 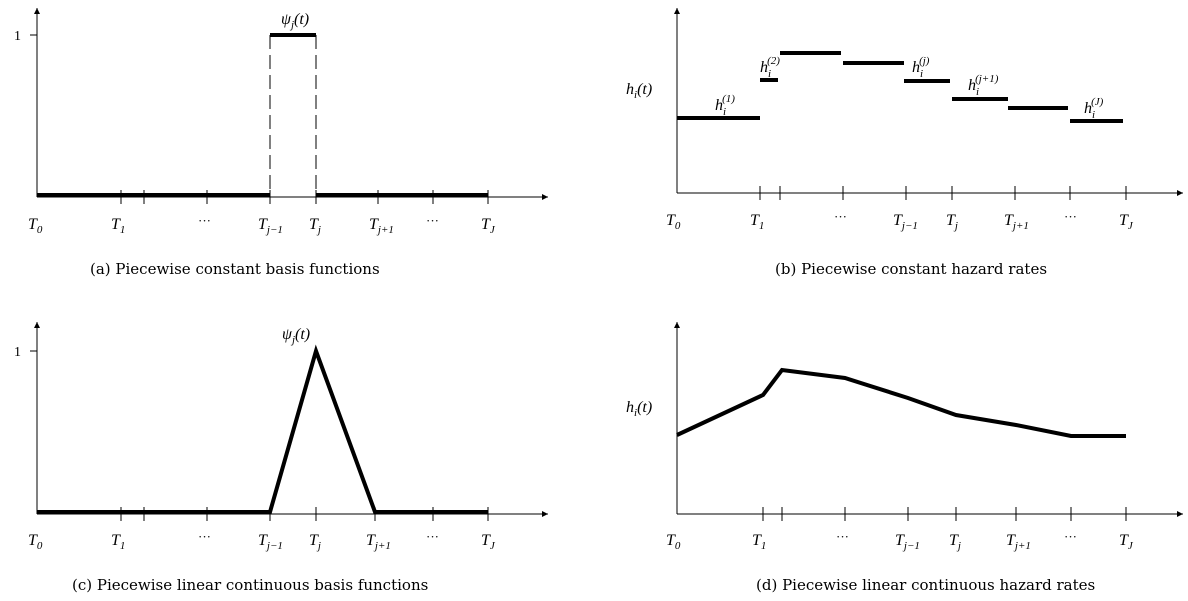 I want to click on panel-d-tick-labels: T0 T1 ··· Tj−1 Tj Tj+1 ··· TJ, so click(x=900, y=540).